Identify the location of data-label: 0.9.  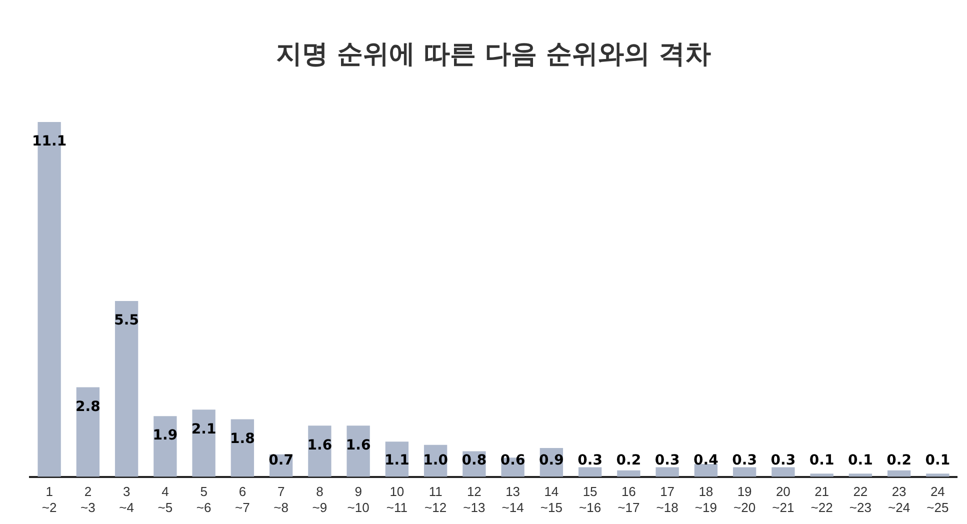
(551, 460).